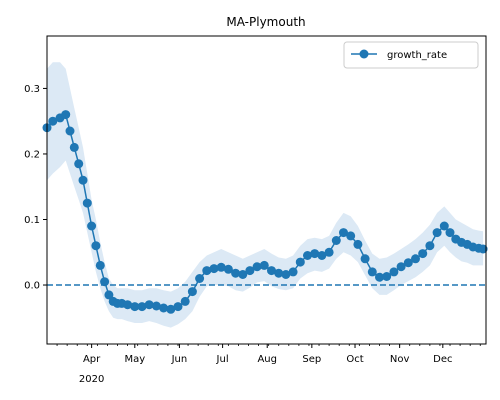  Describe the element at coordinates (311, 359) in the screenshot. I see `x-tick-label: Sep` at that location.